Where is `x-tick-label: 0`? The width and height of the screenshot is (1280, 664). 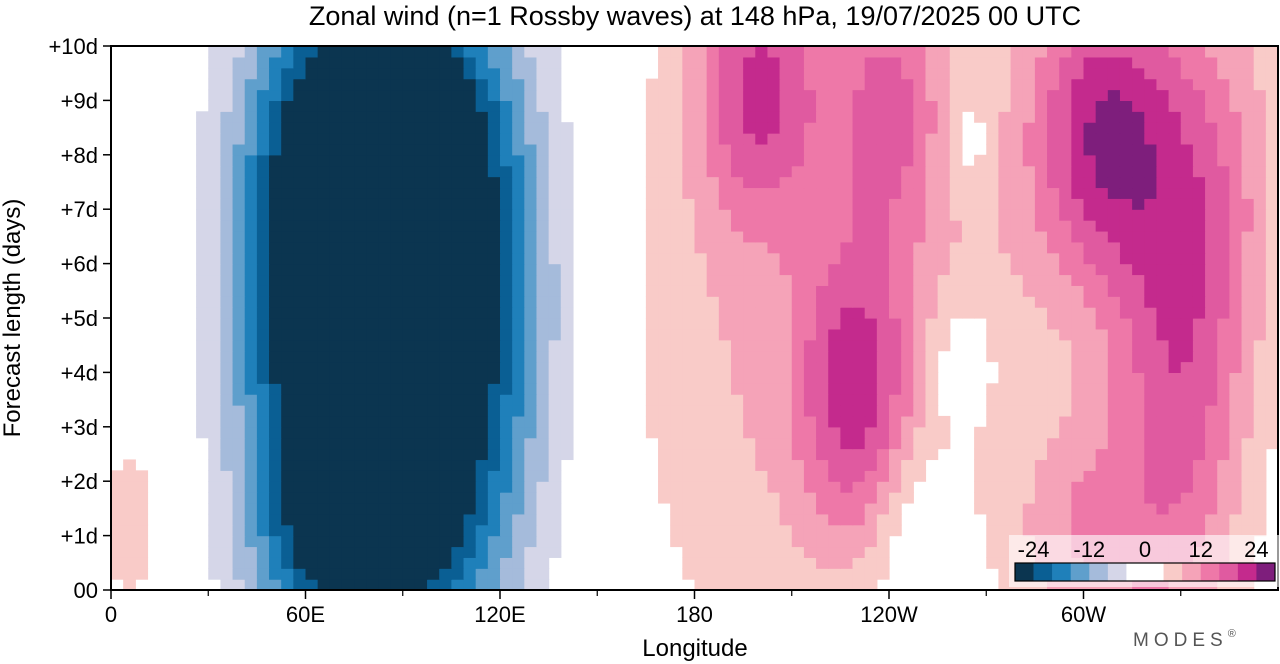
x-tick-label: 0 is located at coordinates (111, 614).